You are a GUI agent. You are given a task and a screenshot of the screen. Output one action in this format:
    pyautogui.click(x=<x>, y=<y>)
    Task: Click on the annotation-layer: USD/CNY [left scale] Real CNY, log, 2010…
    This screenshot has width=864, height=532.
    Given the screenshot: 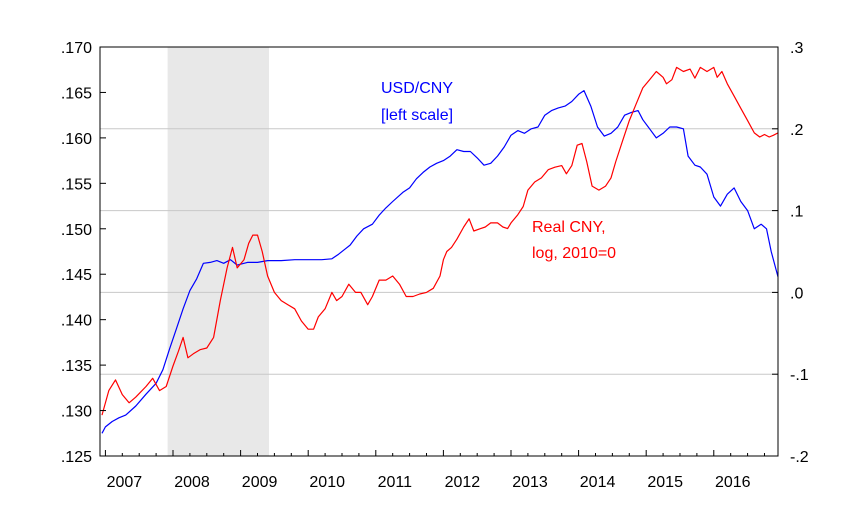 What is the action you would take?
    pyautogui.click(x=498, y=171)
    